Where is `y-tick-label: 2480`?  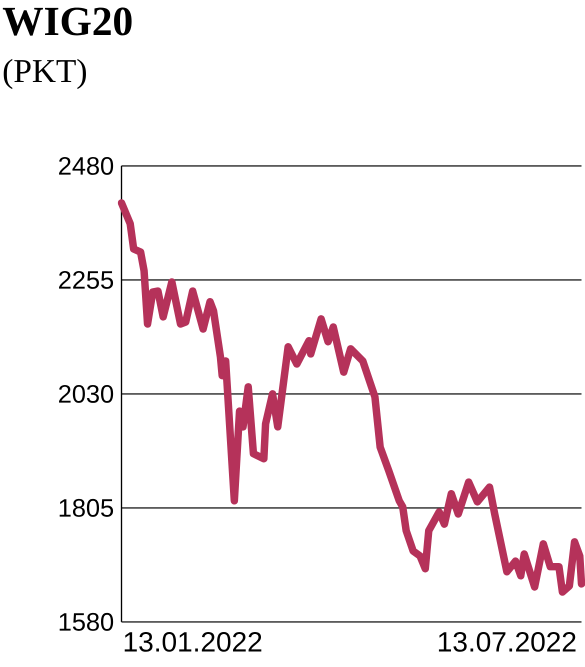
y-tick-label: 2480 is located at coordinates (86, 165).